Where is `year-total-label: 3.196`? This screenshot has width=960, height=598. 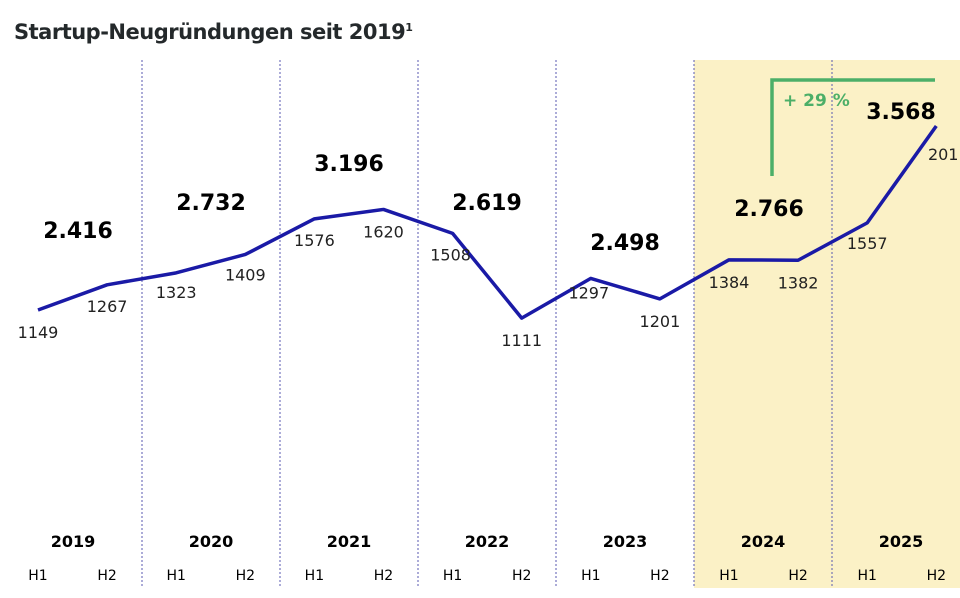
year-total-label: 3.196 is located at coordinates (349, 164).